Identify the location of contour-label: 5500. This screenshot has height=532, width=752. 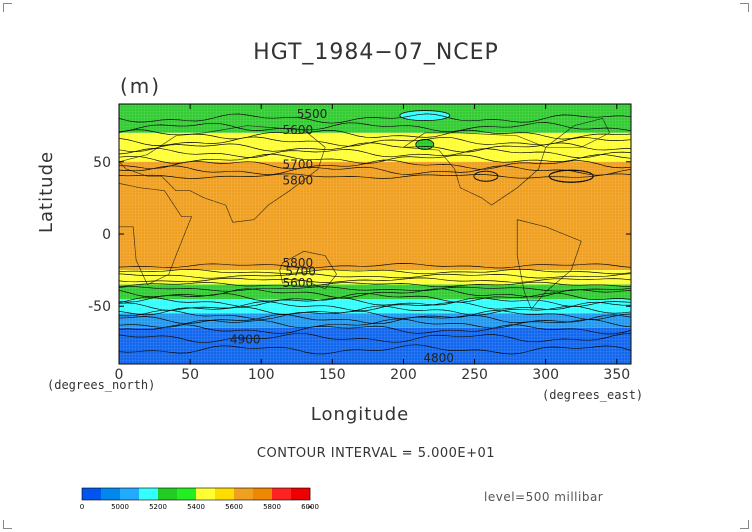
(312, 114).